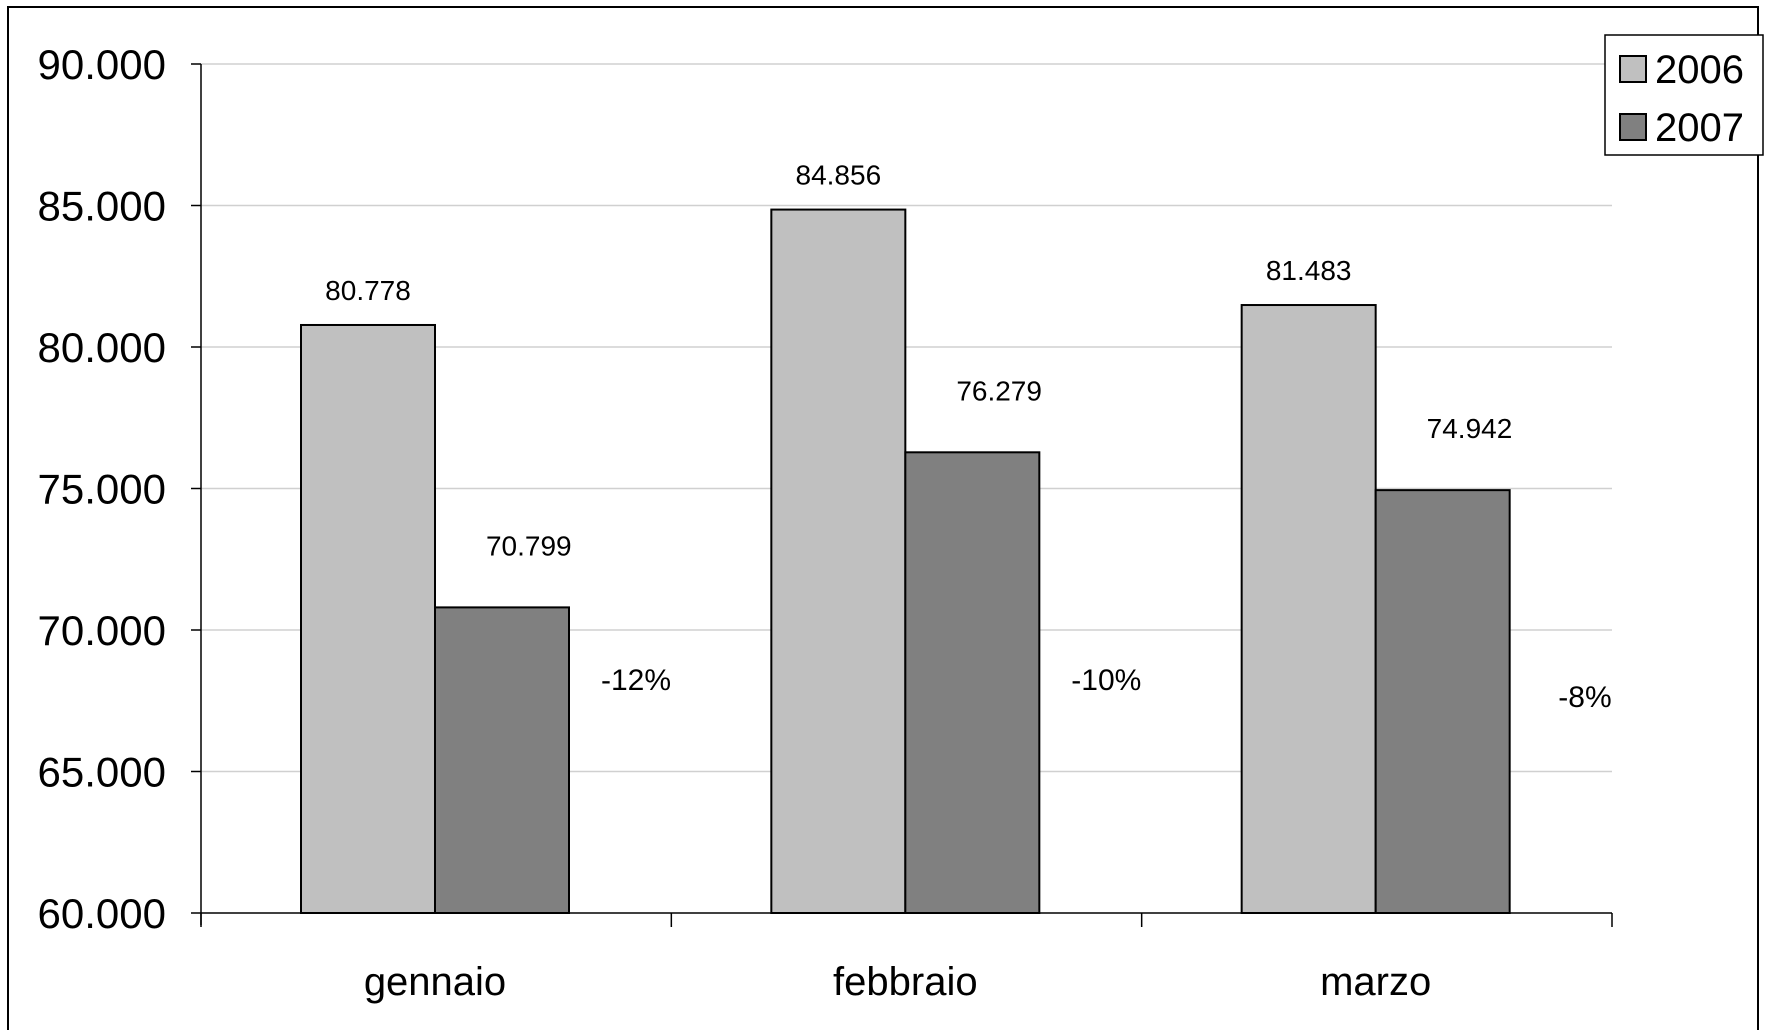 The image size is (1766, 1030). I want to click on legend-label-2006: 2006, so click(1699, 70).